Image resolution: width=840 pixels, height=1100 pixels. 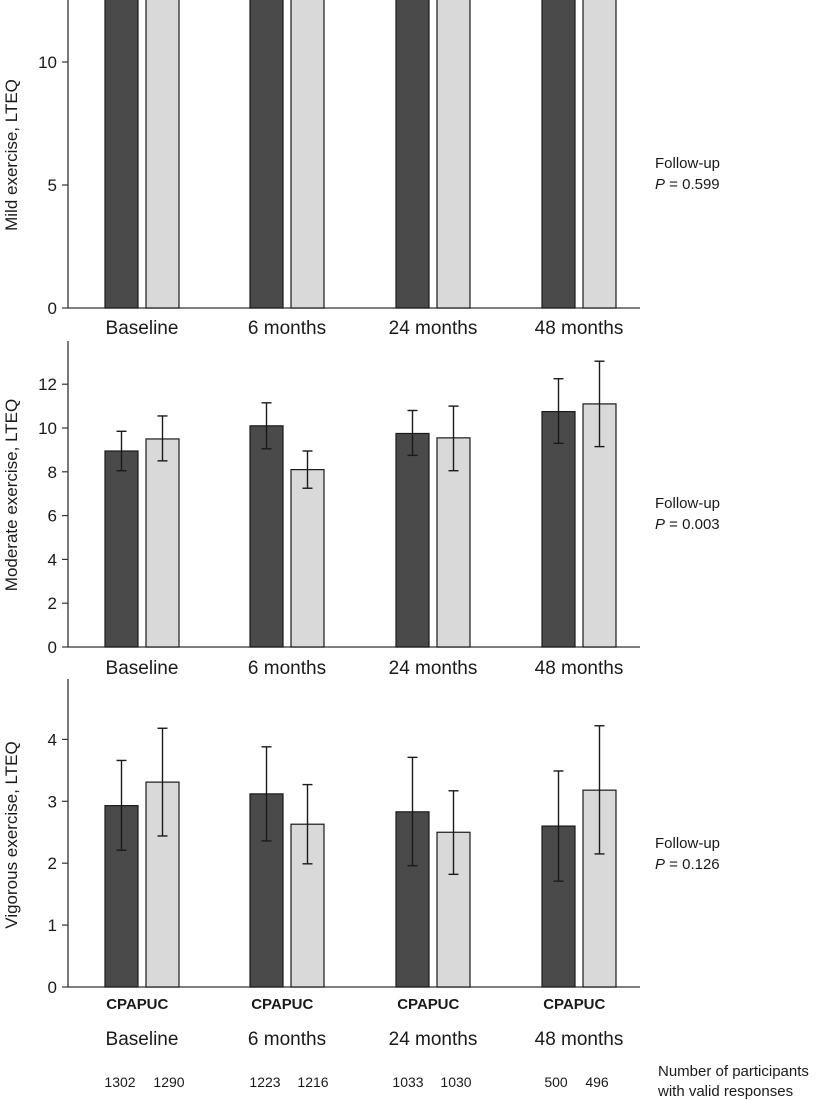 I want to click on participants-label-line1: Number of participants, so click(x=733, y=1071).